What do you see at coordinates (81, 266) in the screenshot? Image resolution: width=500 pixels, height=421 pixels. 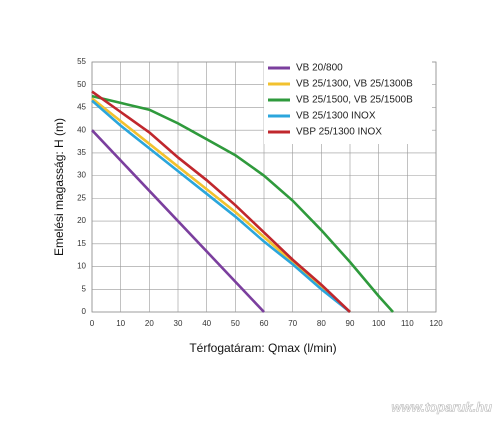 I see `y-tick-label: 10` at bounding box center [81, 266].